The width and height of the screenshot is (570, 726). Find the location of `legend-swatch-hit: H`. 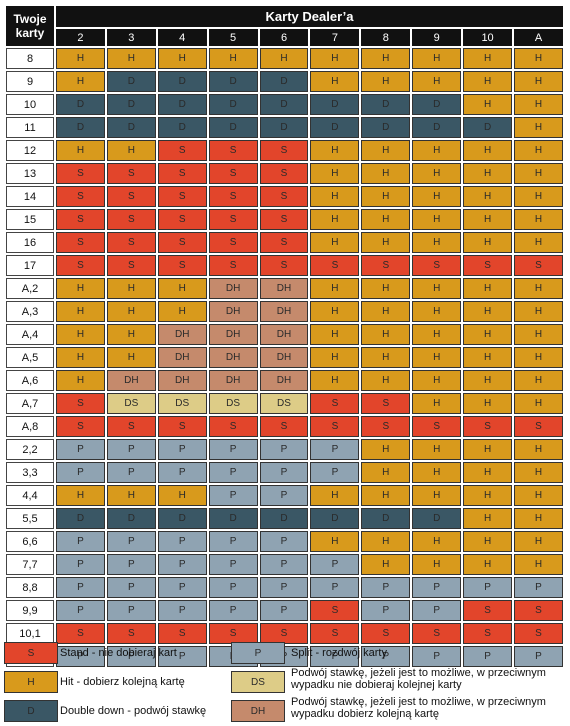

legend-swatch-hit: H is located at coordinates (31, 682).